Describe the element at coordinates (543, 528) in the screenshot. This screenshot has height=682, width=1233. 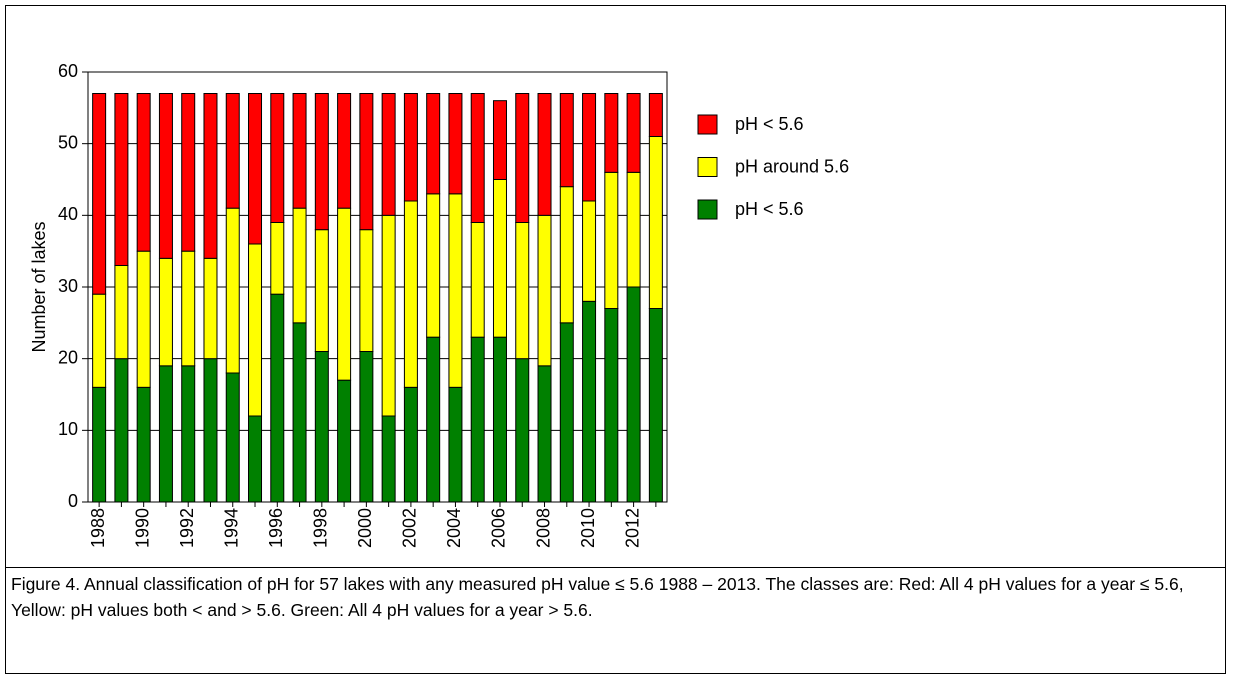
I see `x-tick-label: 2008` at that location.